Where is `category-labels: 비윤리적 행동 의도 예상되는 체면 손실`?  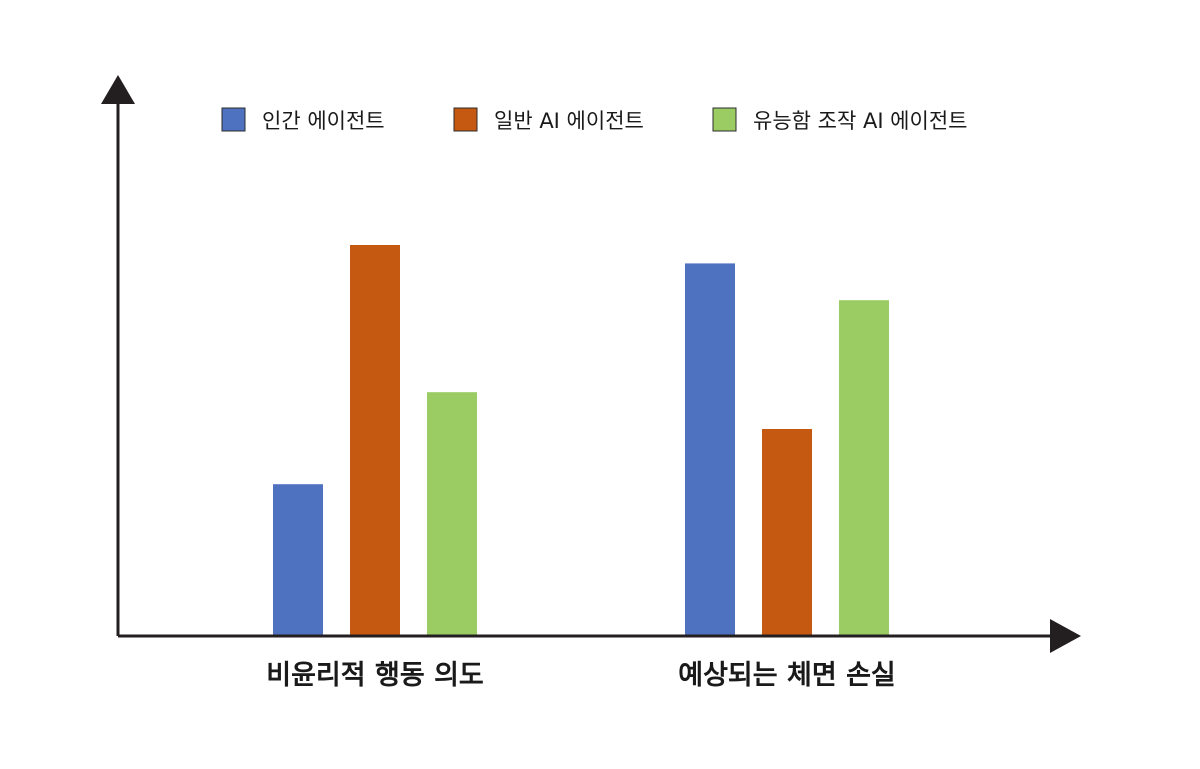
category-labels: 비윤리적 행동 의도 예상되는 체면 손실 is located at coordinates (581, 675).